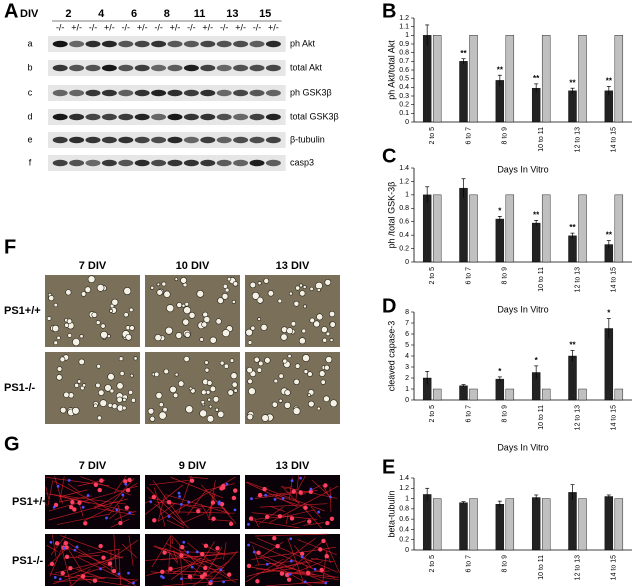 Image resolution: width=640 pixels, height=586 pixels. I want to click on day-label: 13, so click(232, 14).